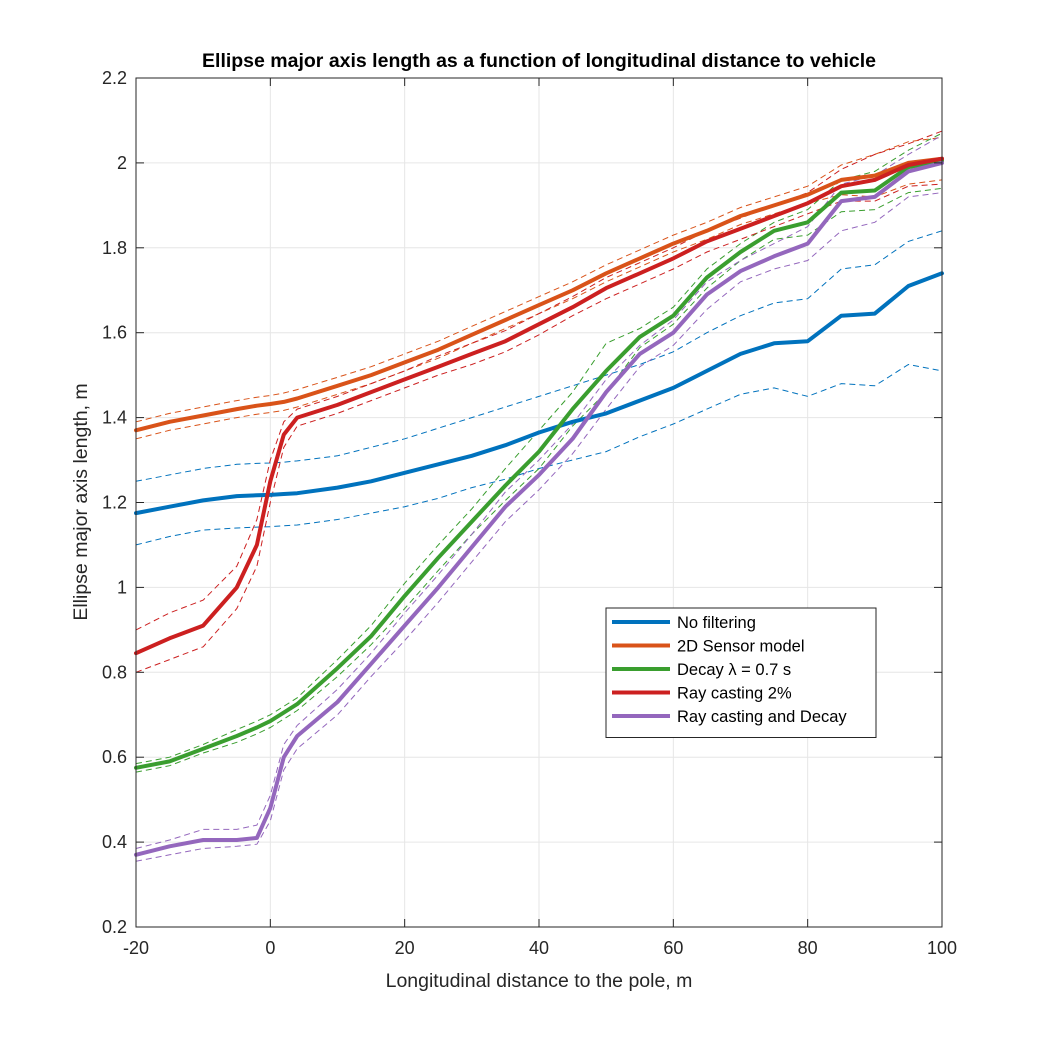 The height and width of the screenshot is (1042, 1042). What do you see at coordinates (762, 717) in the screenshot?
I see `legend-label: Ray casting and Decay` at bounding box center [762, 717].